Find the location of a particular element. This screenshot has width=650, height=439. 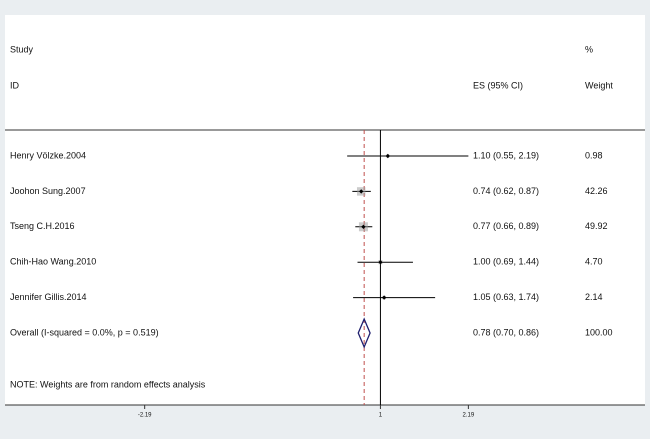

study-label: Jennifer Gillis.2014 is located at coordinates (48, 297).